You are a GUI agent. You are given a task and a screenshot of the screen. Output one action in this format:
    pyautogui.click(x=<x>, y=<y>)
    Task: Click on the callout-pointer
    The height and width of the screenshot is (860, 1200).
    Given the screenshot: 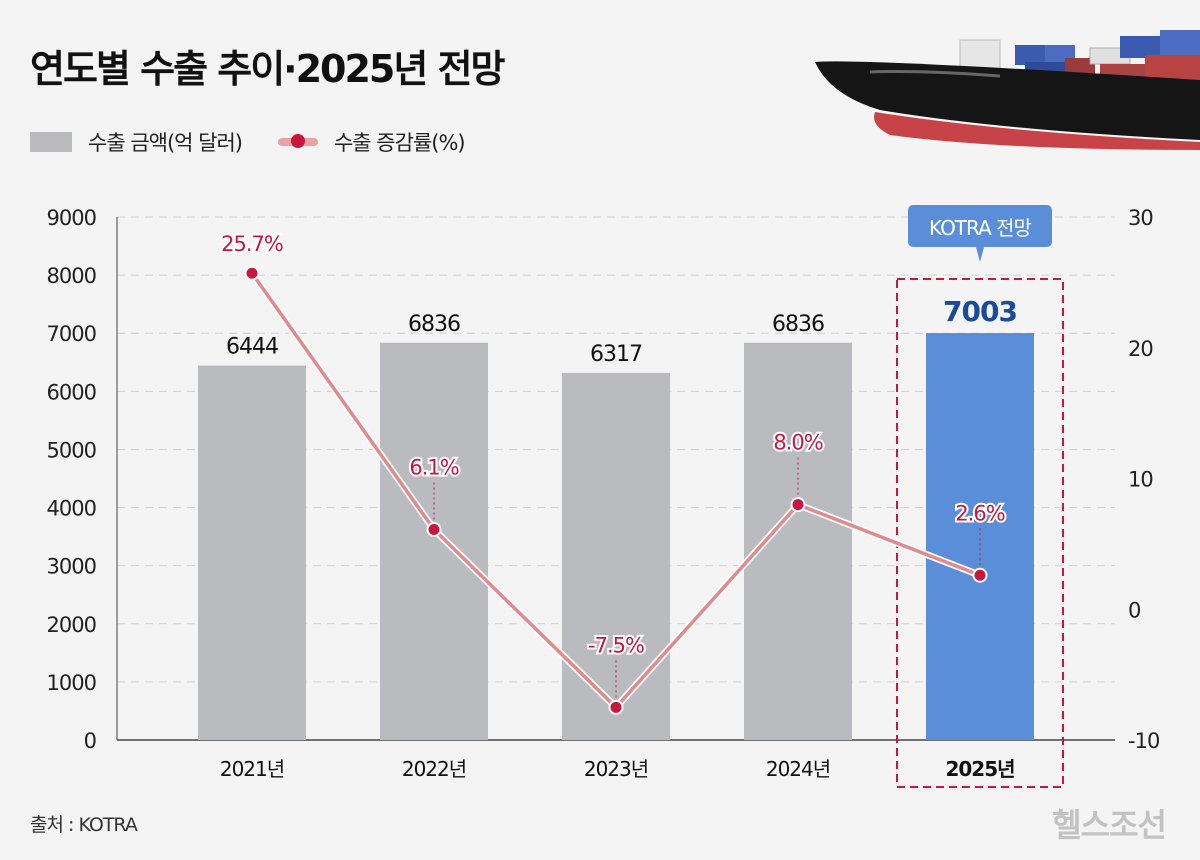 What is the action you would take?
    pyautogui.click(x=980, y=254)
    